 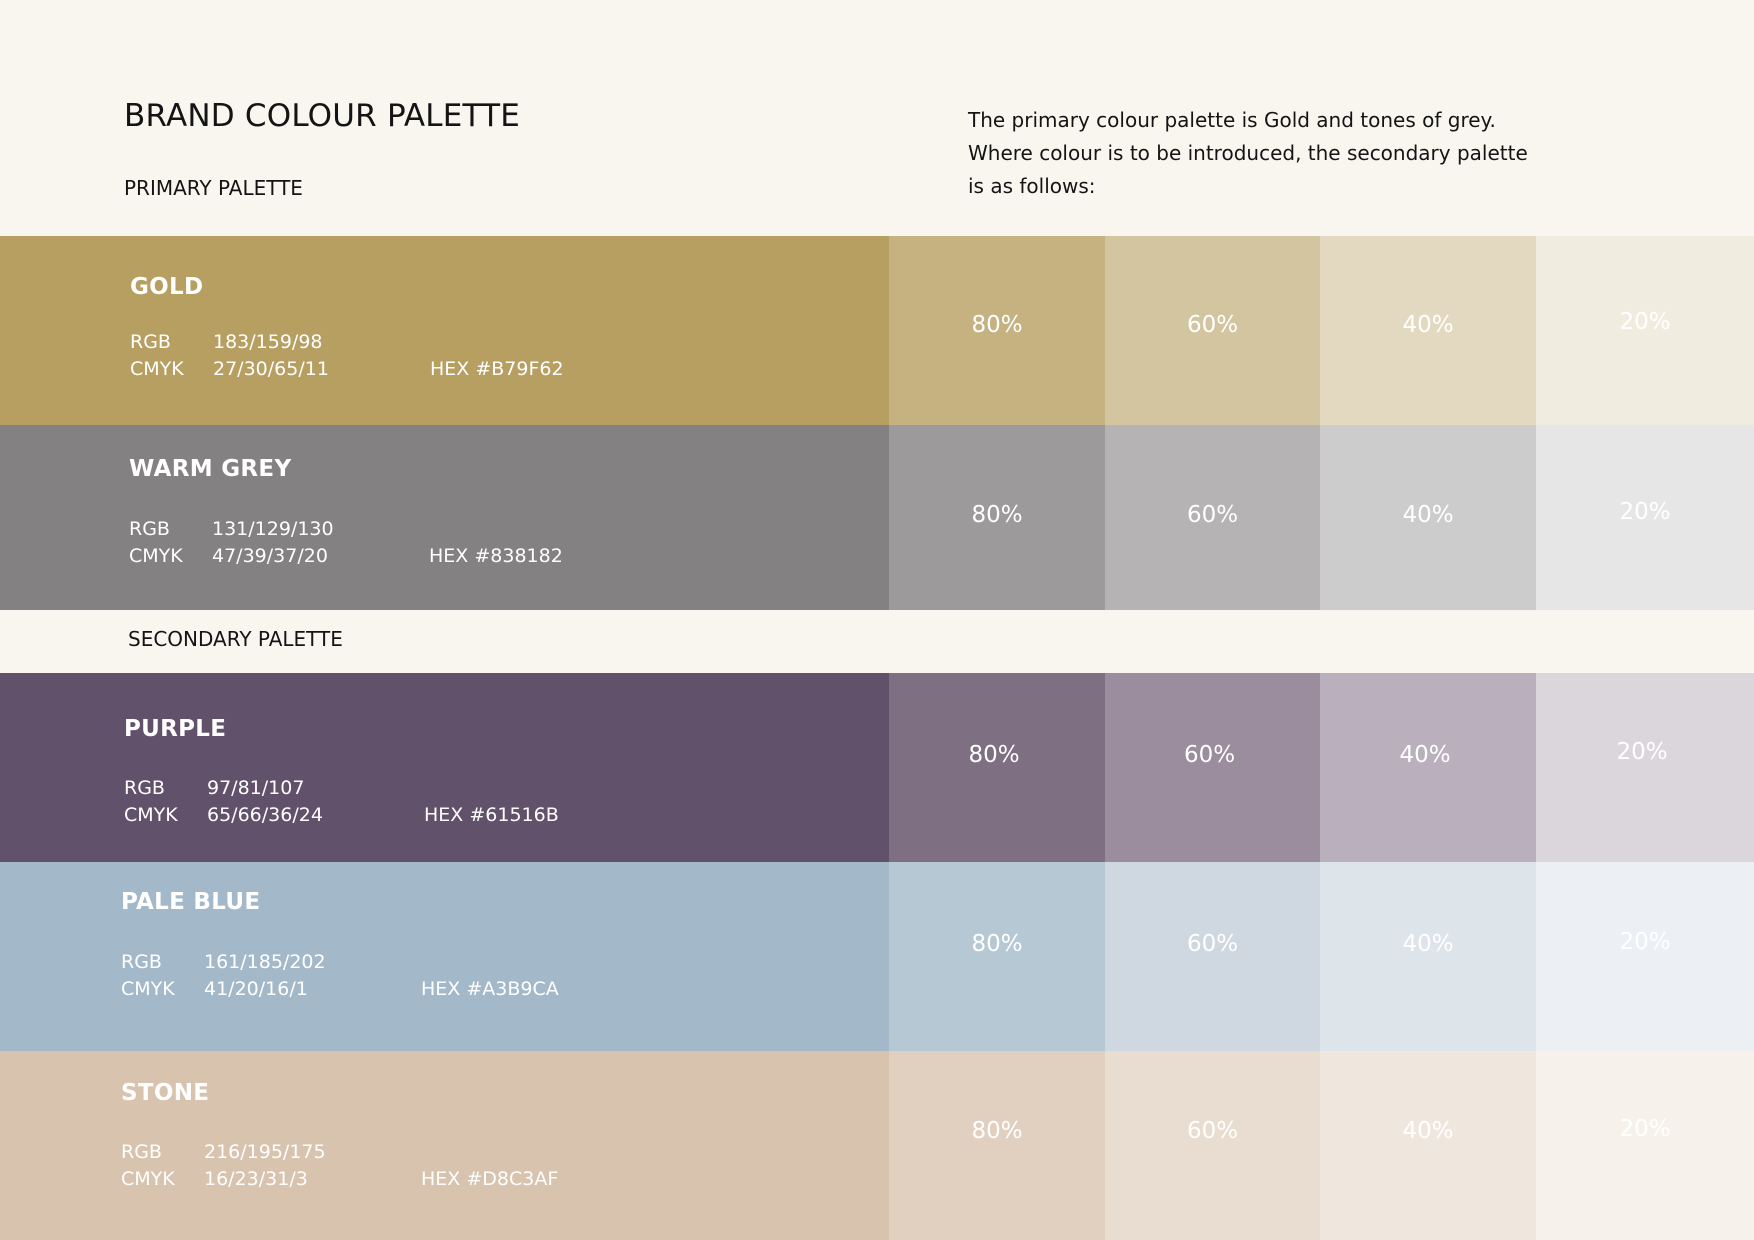 What do you see at coordinates (491, 815) in the screenshot?
I see `hex-value: HEX #61516B` at bounding box center [491, 815].